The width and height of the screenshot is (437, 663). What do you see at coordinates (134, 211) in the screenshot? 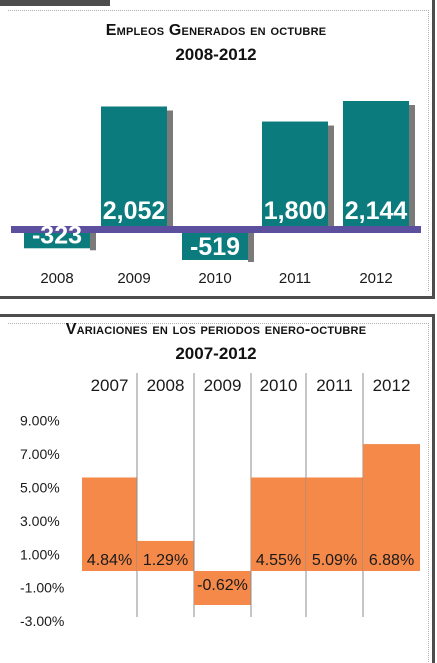
I see `value-label: 2,052` at bounding box center [134, 211].